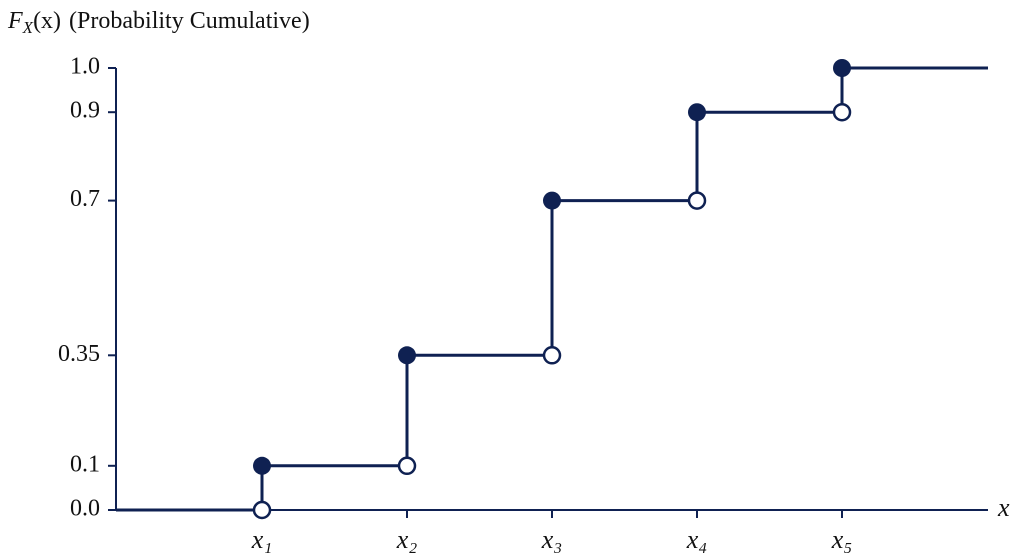 This screenshot has height=559, width=1024. Describe the element at coordinates (262, 539) in the screenshot. I see `x-tick-label: x₁` at that location.